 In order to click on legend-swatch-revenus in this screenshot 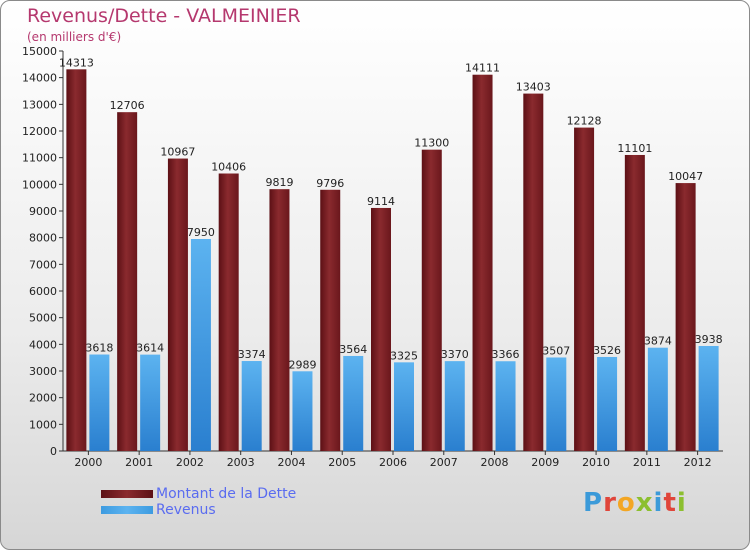, I will do `click(127, 510)`.